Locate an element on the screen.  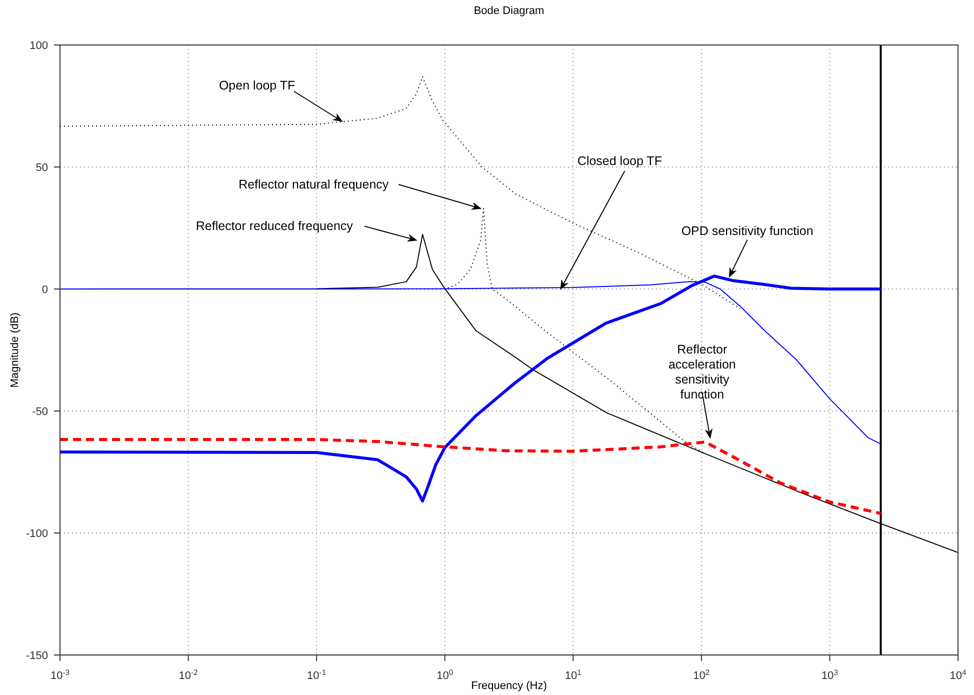
x-axis-title: Frequency (Hz) is located at coordinates (509, 686).